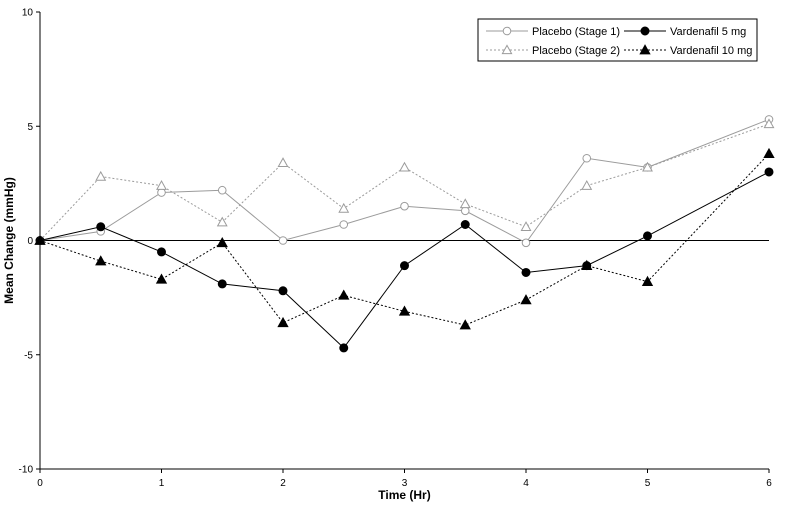 This screenshot has height=510, width=799. Describe the element at coordinates (162, 483) in the screenshot. I see `x-tick-label: 1` at that location.